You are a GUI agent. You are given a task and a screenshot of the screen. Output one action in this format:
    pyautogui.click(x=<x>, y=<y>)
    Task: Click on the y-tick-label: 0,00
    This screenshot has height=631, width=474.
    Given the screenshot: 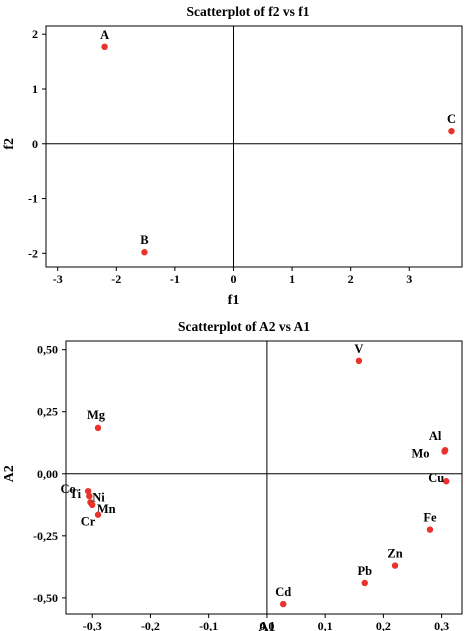 What is the action you would take?
    pyautogui.click(x=47, y=474)
    